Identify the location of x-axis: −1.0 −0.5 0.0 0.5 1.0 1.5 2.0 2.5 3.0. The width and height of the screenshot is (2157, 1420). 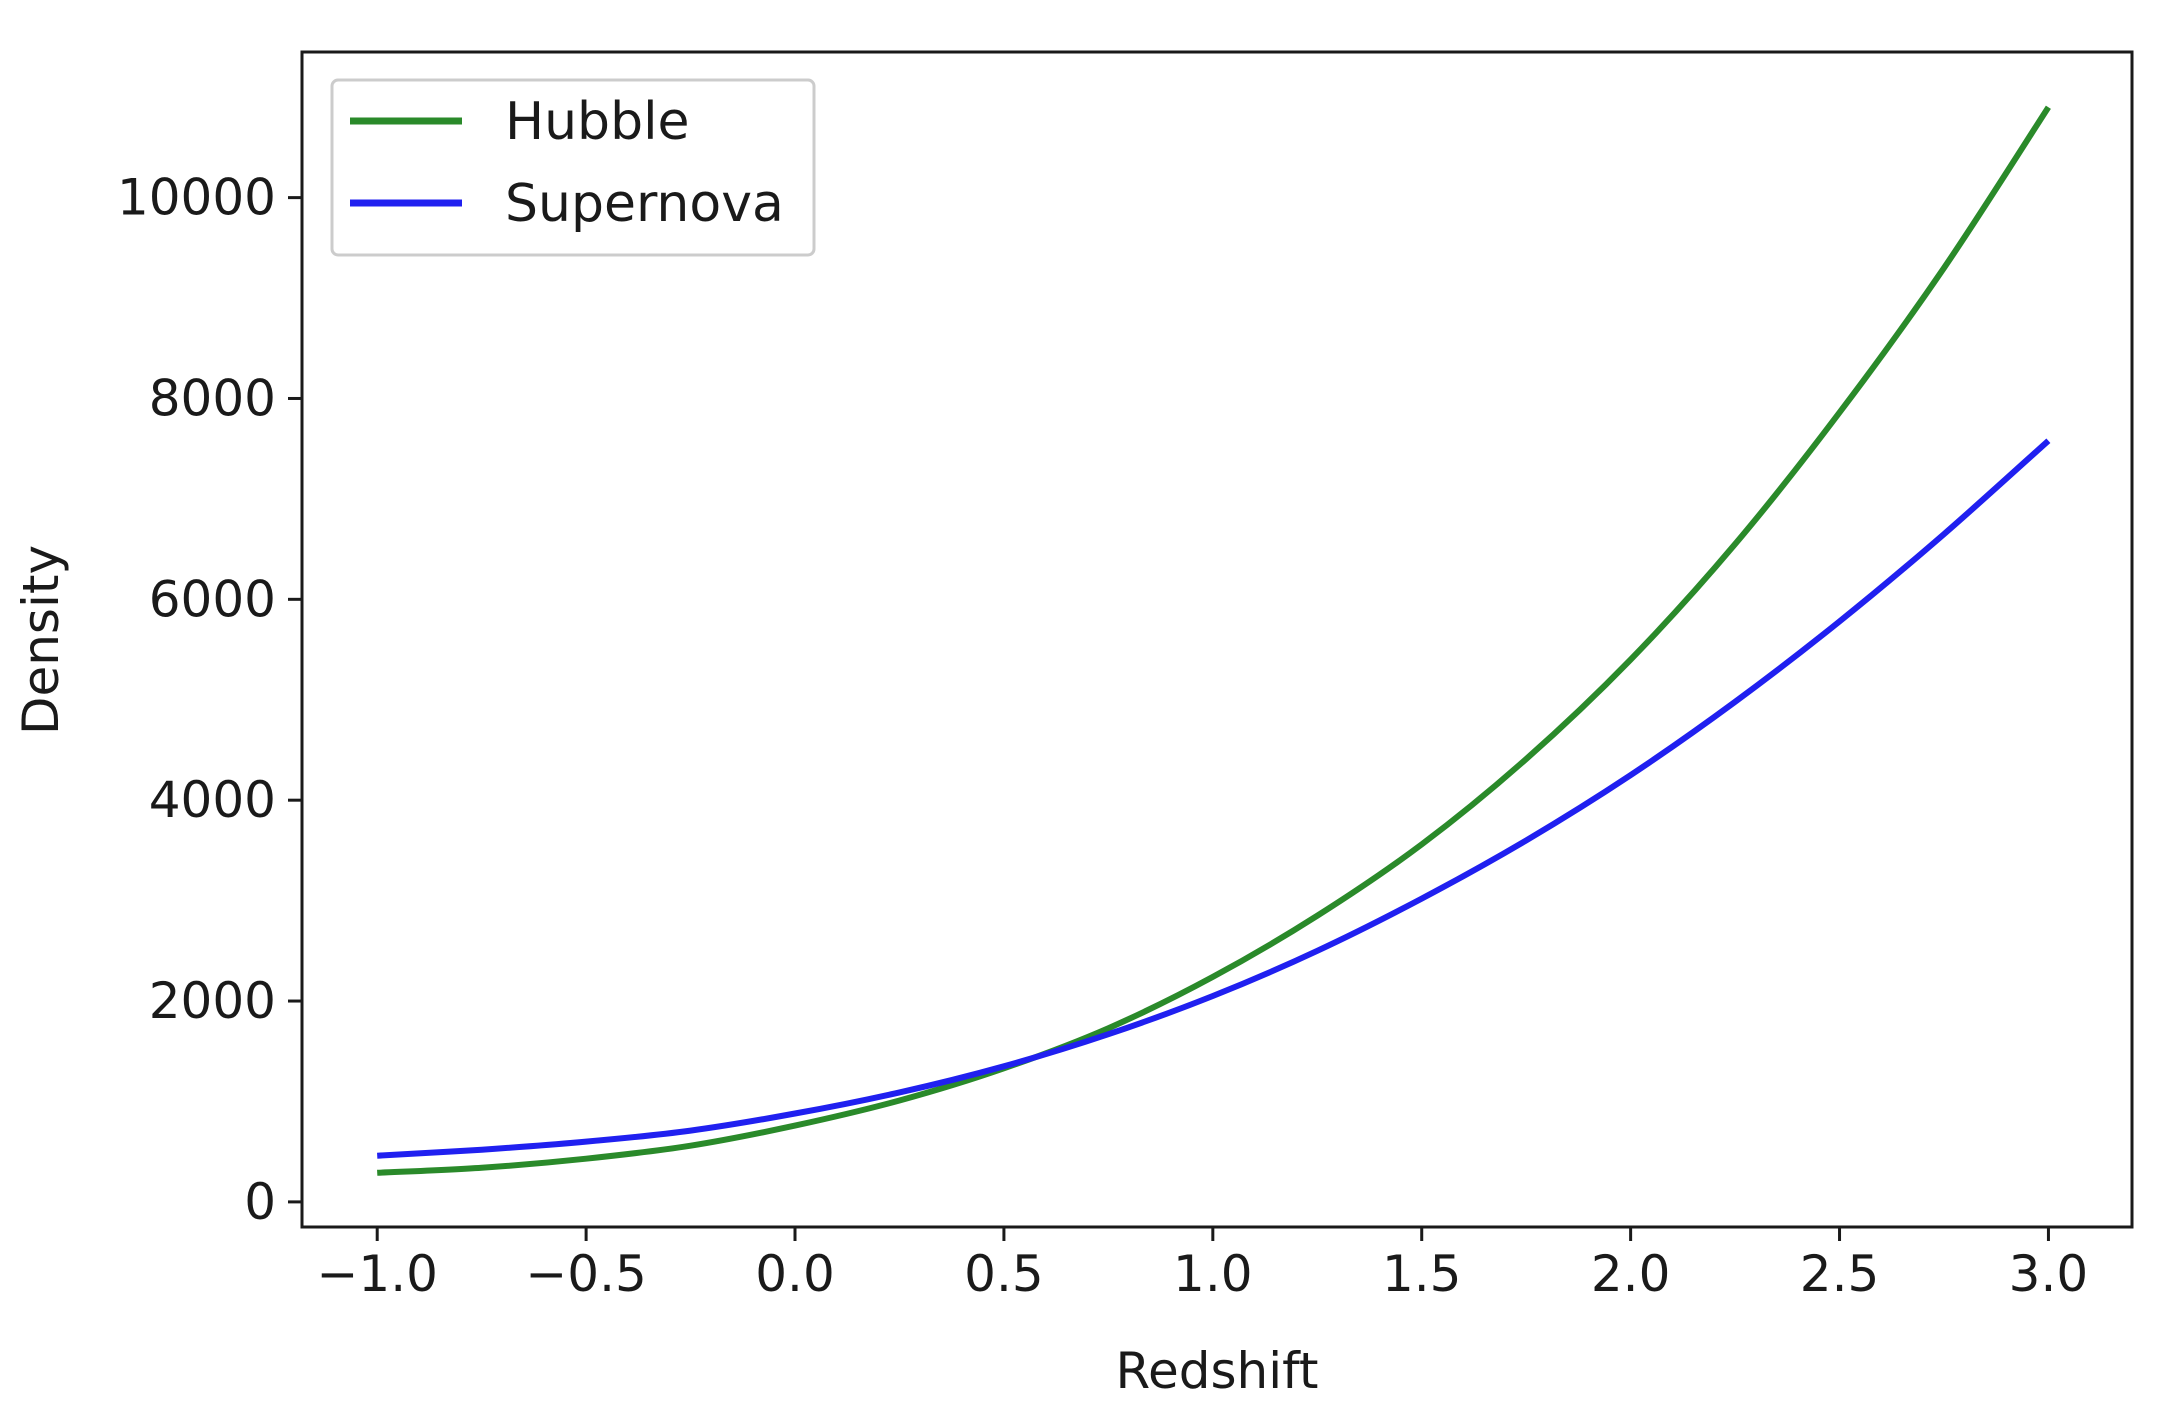
(1202, 1265).